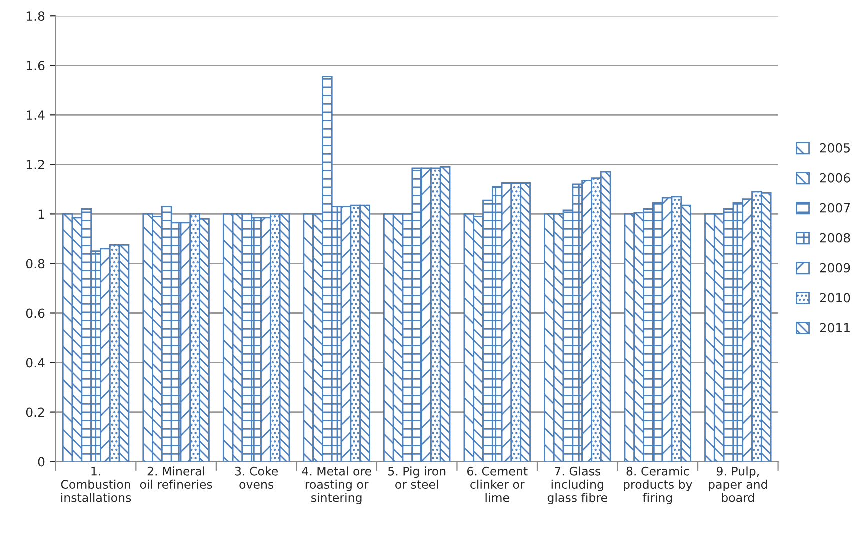  Describe the element at coordinates (497, 484) in the screenshot. I see `x-tick-label: 6. Cement clinker or lime` at that location.